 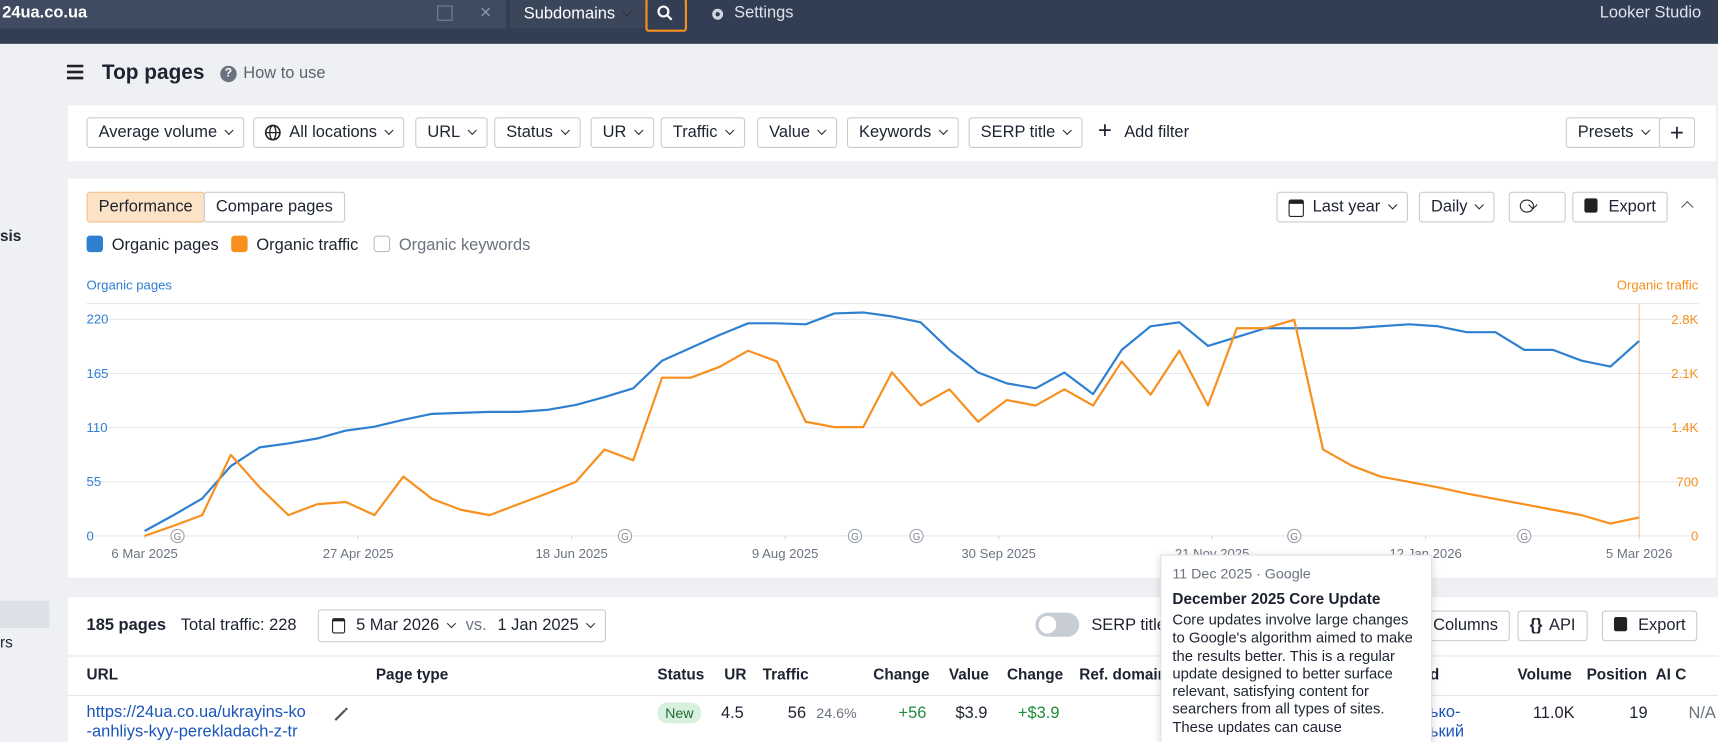 What do you see at coordinates (1257, 727) in the screenshot?
I see `tooltip-line: These updates can cause` at bounding box center [1257, 727].